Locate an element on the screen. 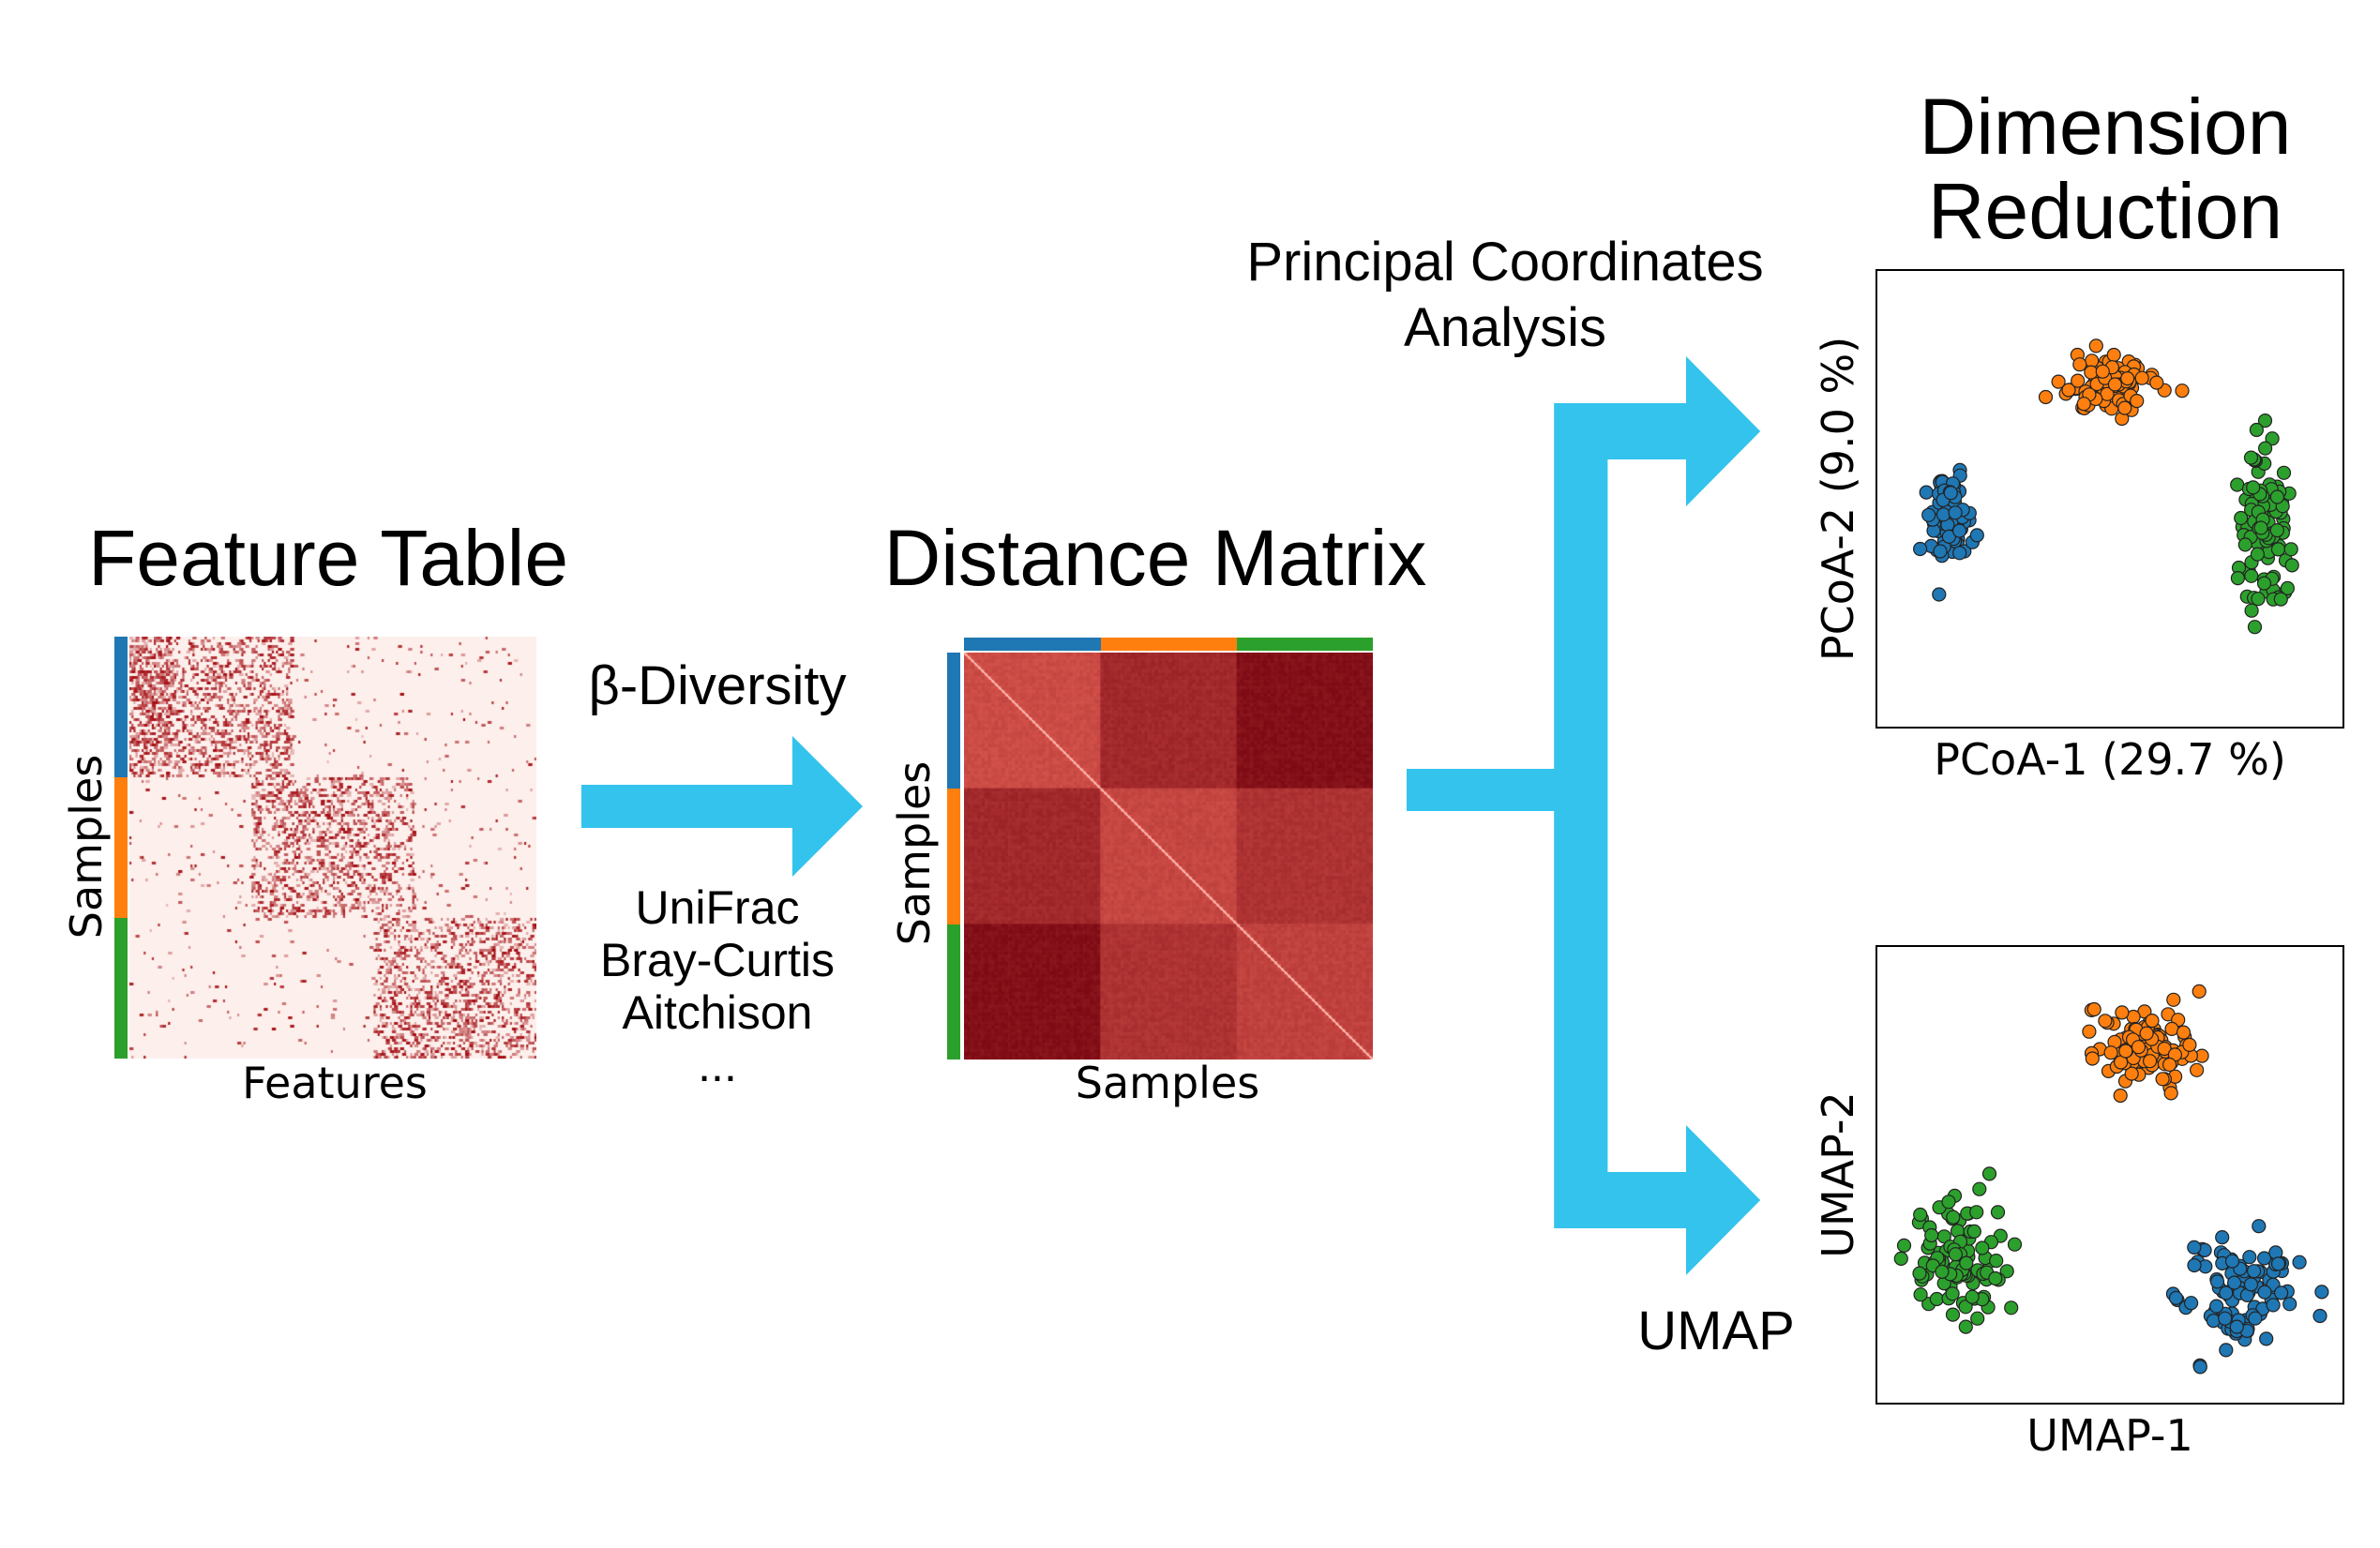 This screenshot has width=2380, height=1548. side-bar-orange is located at coordinates (953, 856).